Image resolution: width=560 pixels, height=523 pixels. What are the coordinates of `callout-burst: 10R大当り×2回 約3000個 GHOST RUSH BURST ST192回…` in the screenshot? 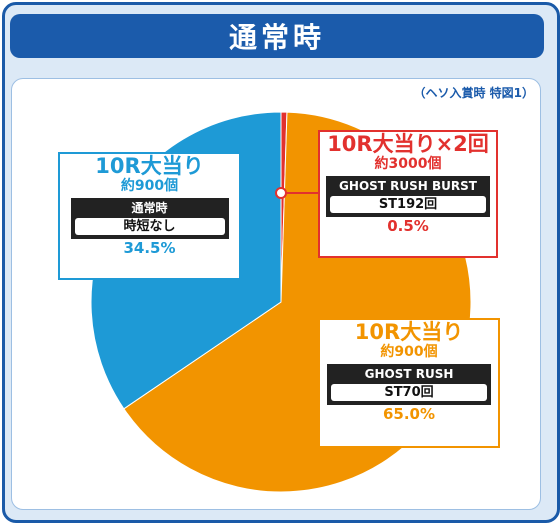 It's located at (408, 194).